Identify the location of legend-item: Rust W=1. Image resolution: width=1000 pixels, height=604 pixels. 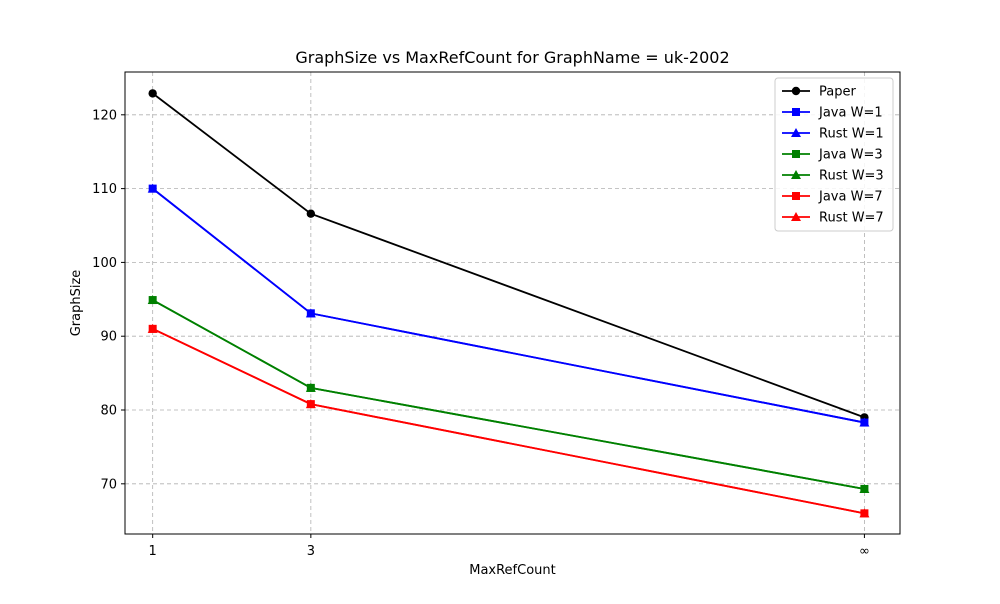
(833, 134).